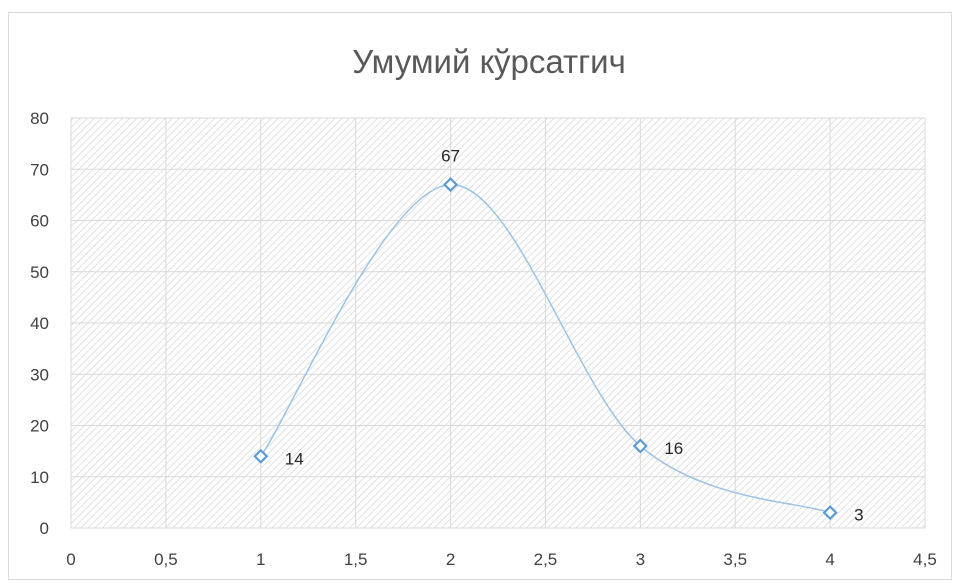 The width and height of the screenshot is (954, 583). I want to click on y-tick-label: 80, so click(39, 118).